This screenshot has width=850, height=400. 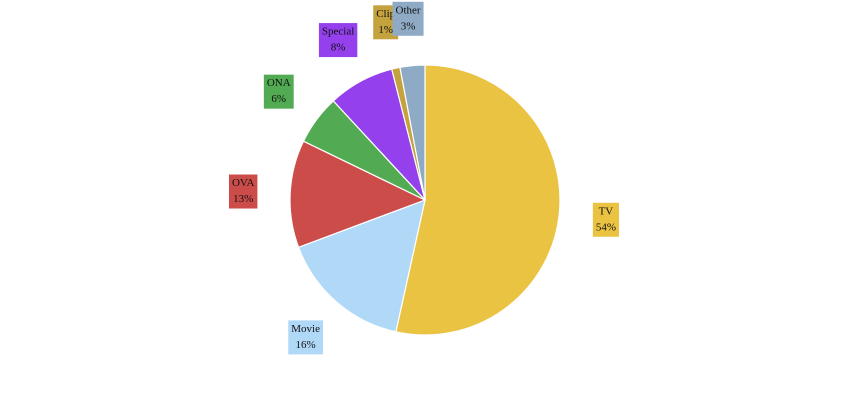 I want to click on slice-label: Movie 16%, so click(x=305, y=337).